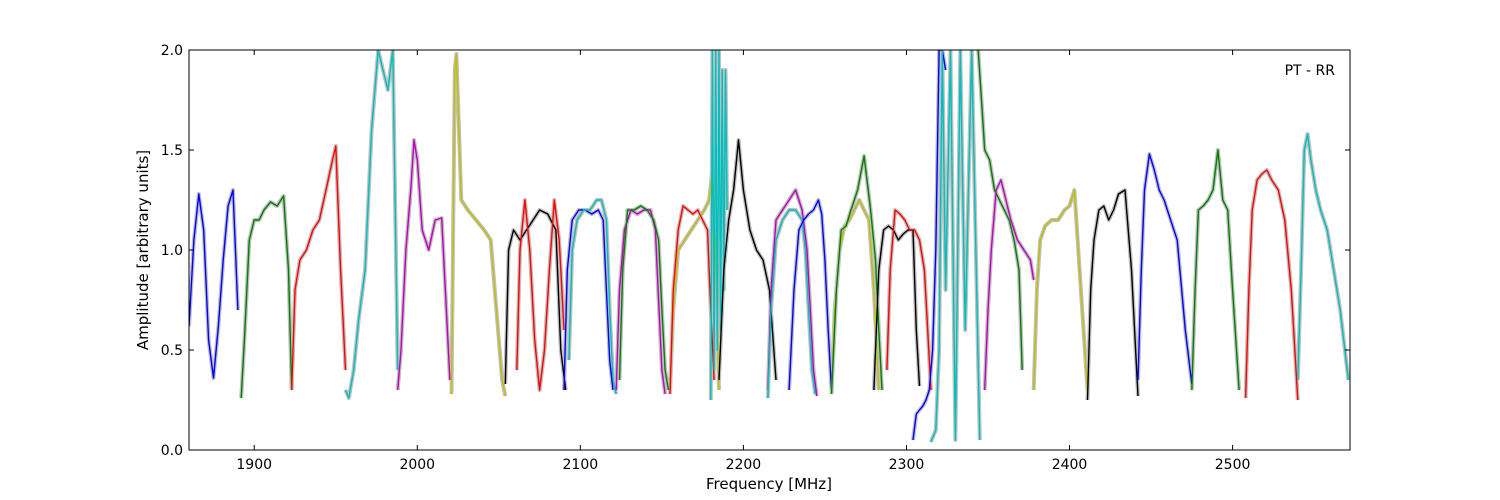 This screenshot has width=1500, height=500. I want to click on x-tick-label: 2100, so click(581, 465).